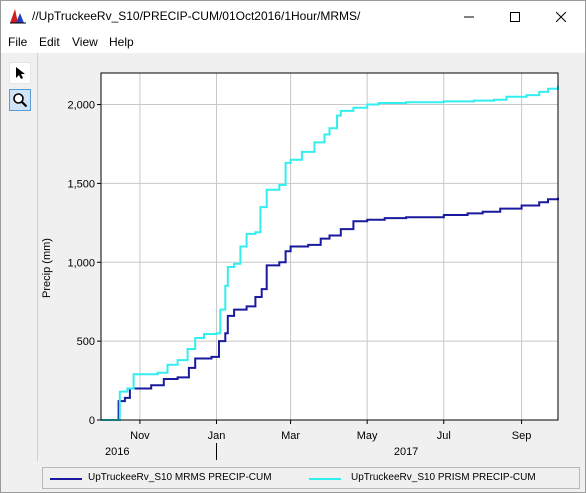 The width and height of the screenshot is (586, 493). I want to click on close-icon, so click(561, 16).